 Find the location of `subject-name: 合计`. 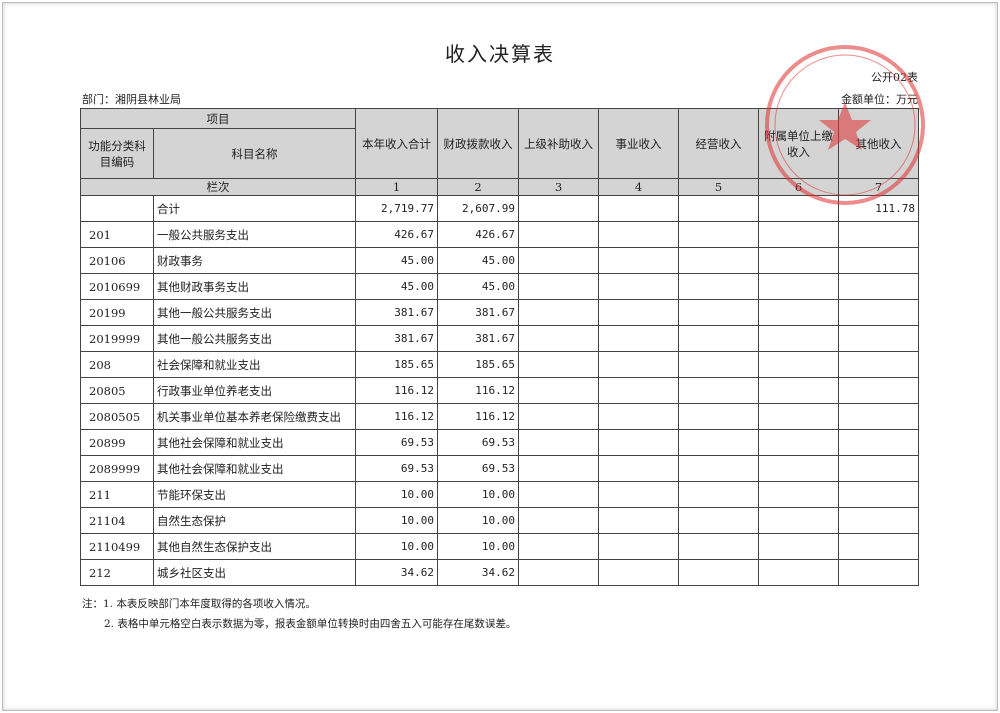

subject-name: 合计 is located at coordinates (254, 208).